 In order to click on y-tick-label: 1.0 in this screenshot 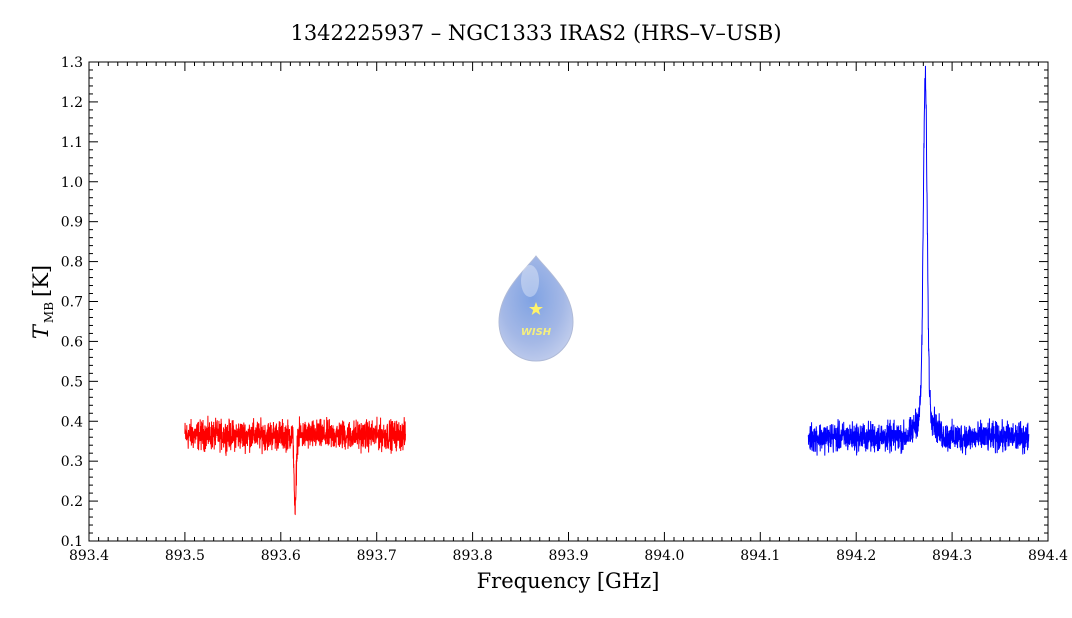, I will do `click(72, 183)`.